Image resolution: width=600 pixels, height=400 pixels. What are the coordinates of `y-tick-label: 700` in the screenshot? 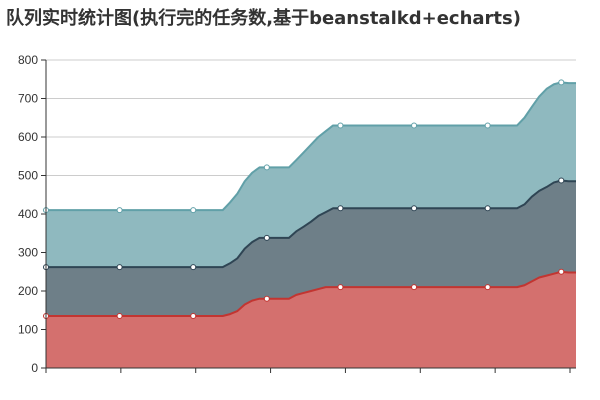 It's located at (28, 99).